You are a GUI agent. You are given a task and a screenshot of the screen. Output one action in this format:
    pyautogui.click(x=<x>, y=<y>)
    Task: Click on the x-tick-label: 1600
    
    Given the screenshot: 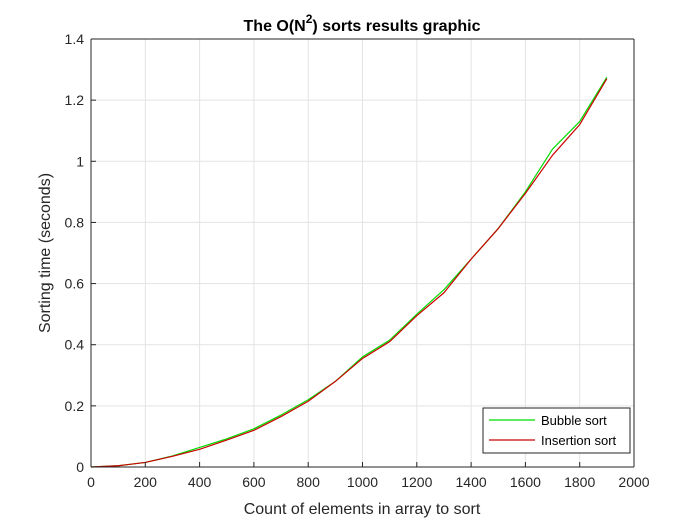 What is the action you would take?
    pyautogui.click(x=525, y=482)
    